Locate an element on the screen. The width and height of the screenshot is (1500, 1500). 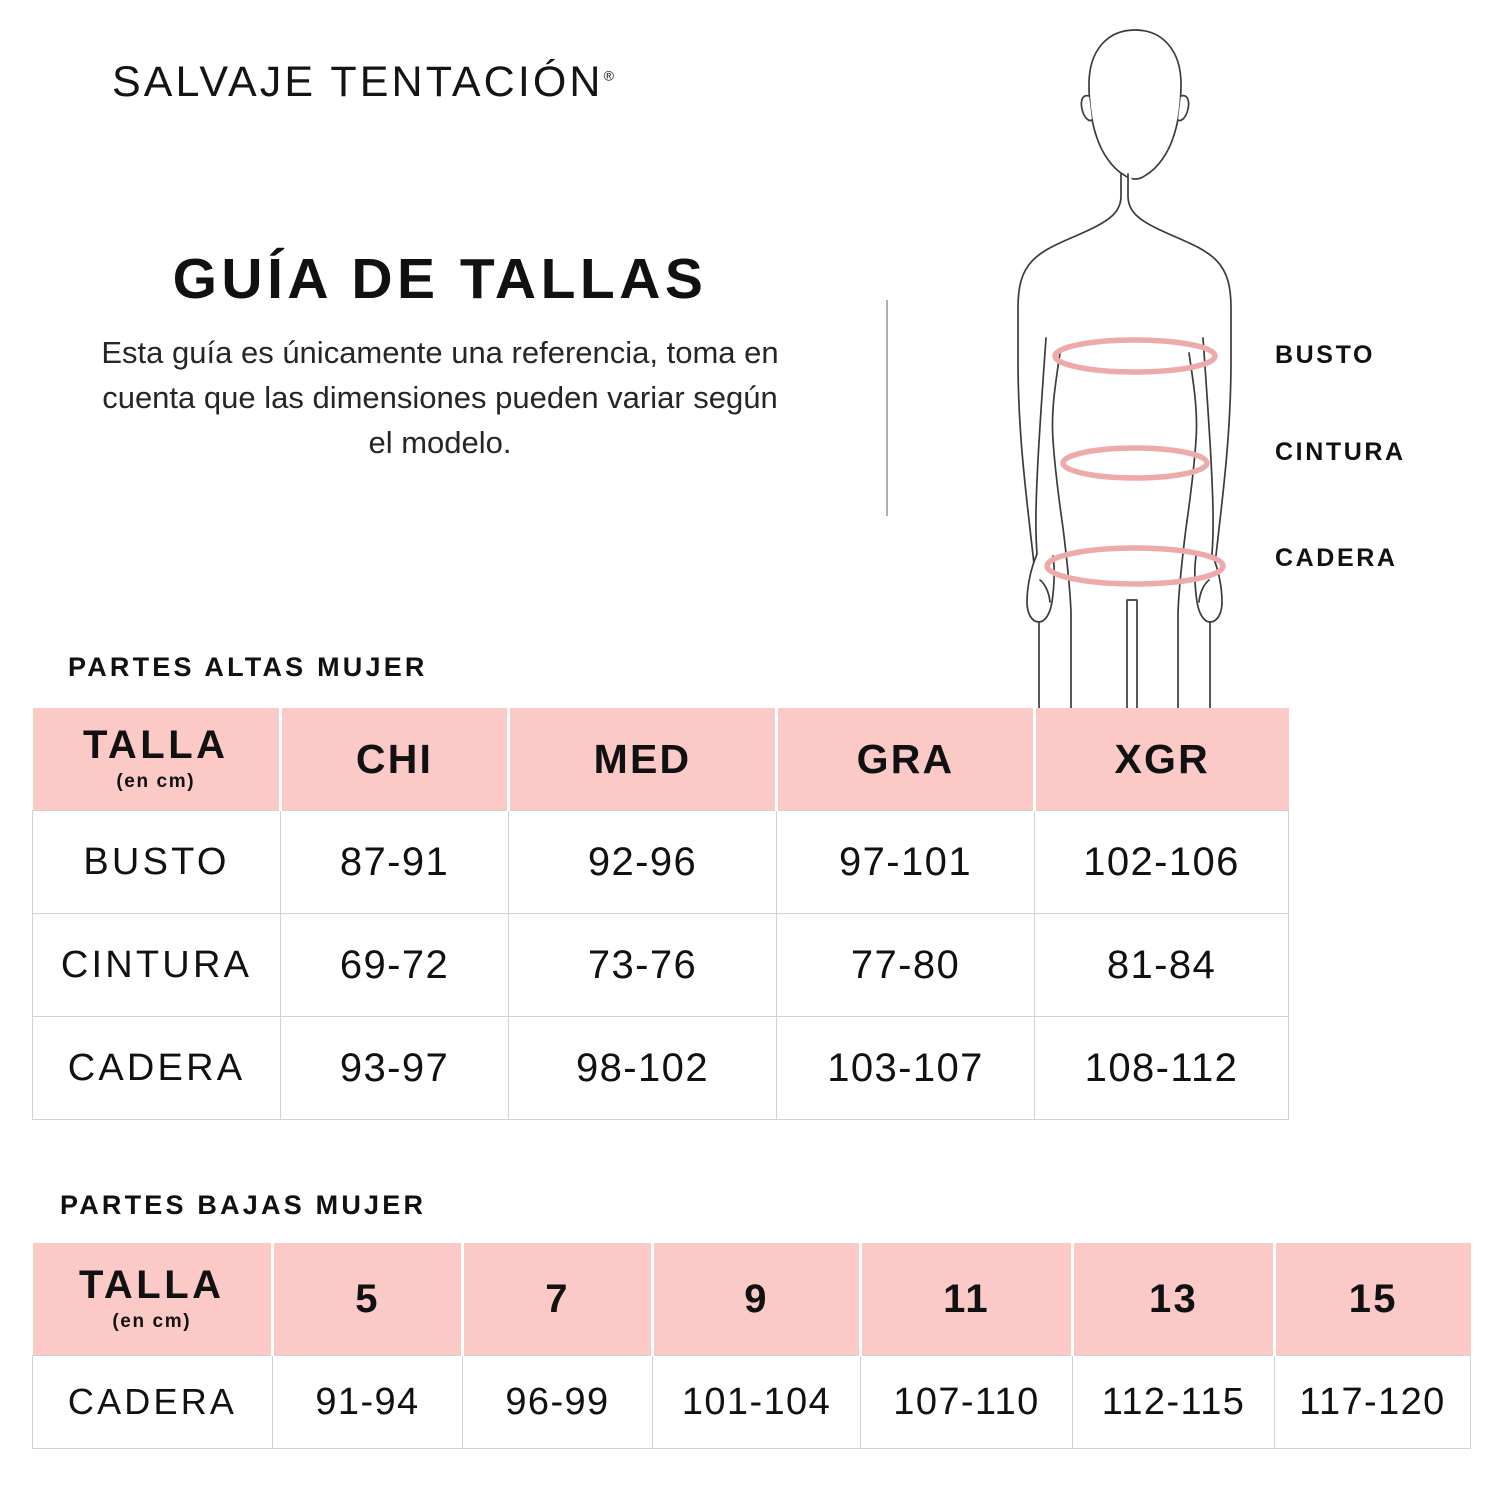
size-label: GRA is located at coordinates (905, 758).